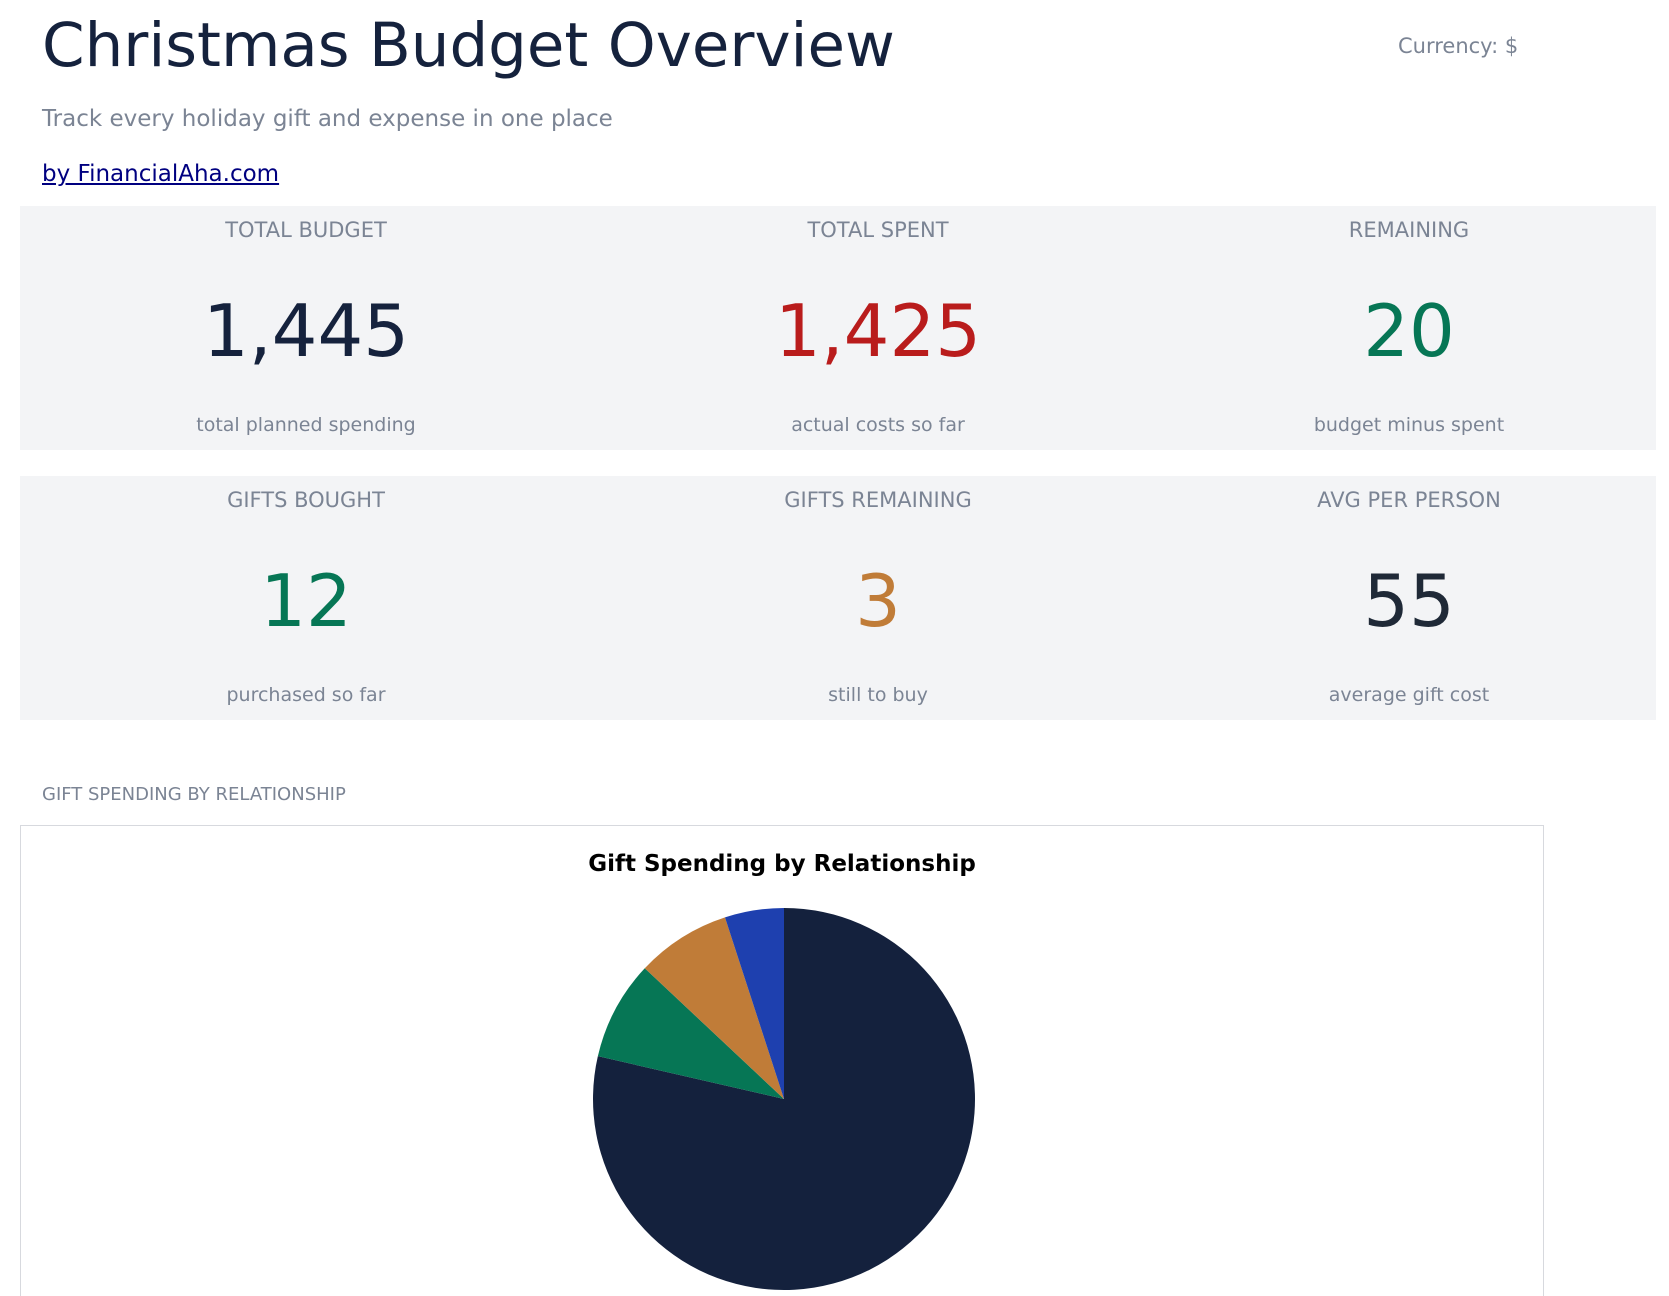 This screenshot has width=1669, height=1296. I want to click on pie-chart, so click(784, 1099).